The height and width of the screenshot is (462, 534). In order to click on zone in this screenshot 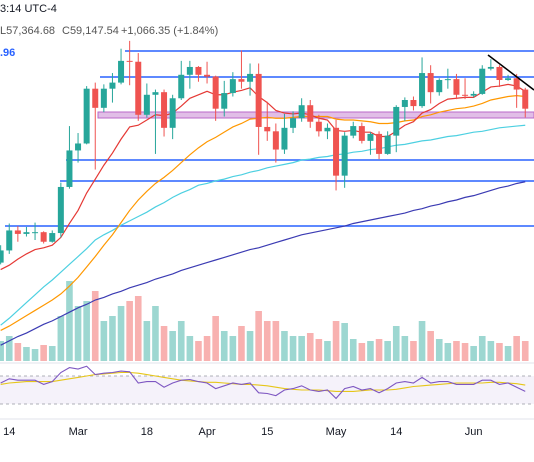, I will do `click(315, 115)`.